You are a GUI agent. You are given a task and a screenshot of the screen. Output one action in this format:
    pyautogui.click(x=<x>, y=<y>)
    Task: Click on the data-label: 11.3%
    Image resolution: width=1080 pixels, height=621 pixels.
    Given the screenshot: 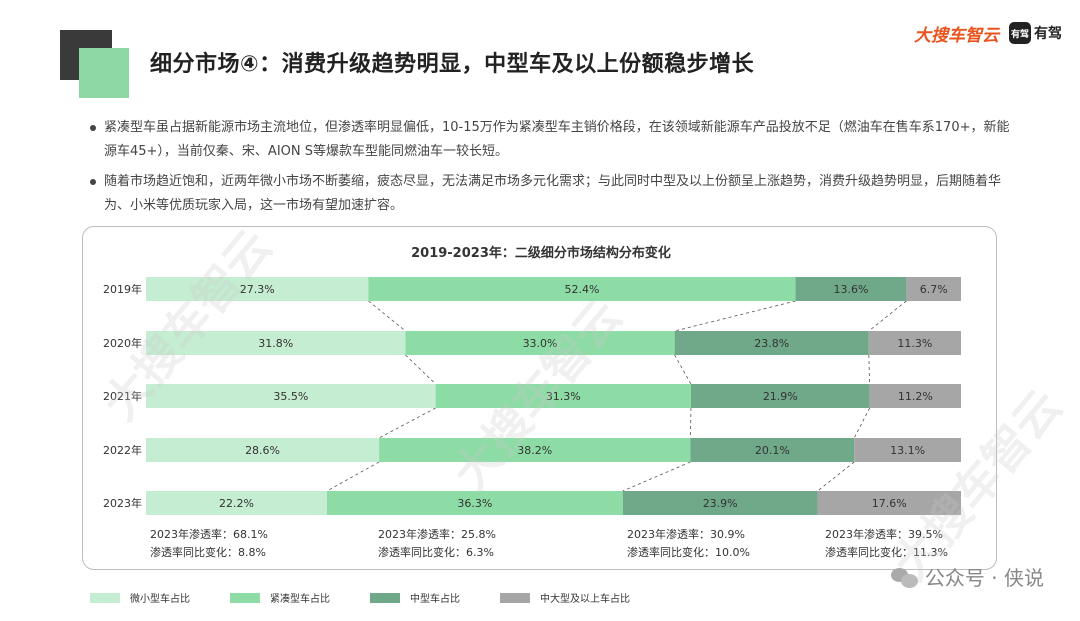 What is the action you would take?
    pyautogui.click(x=914, y=343)
    